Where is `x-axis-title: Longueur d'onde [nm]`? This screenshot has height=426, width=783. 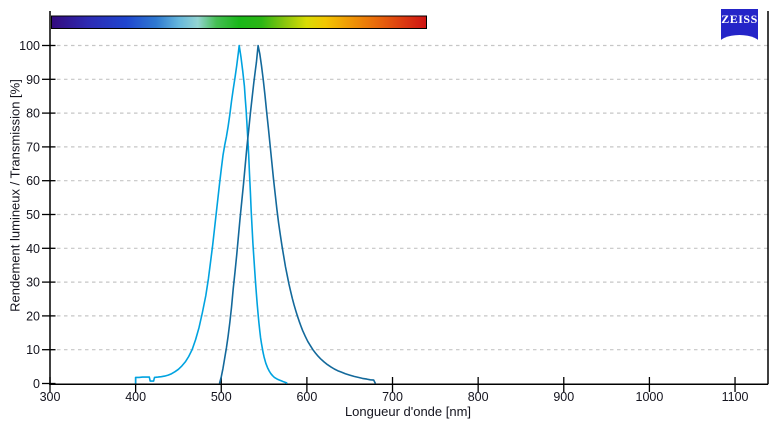 x-axis-title: Longueur d'onde [nm] is located at coordinates (408, 411).